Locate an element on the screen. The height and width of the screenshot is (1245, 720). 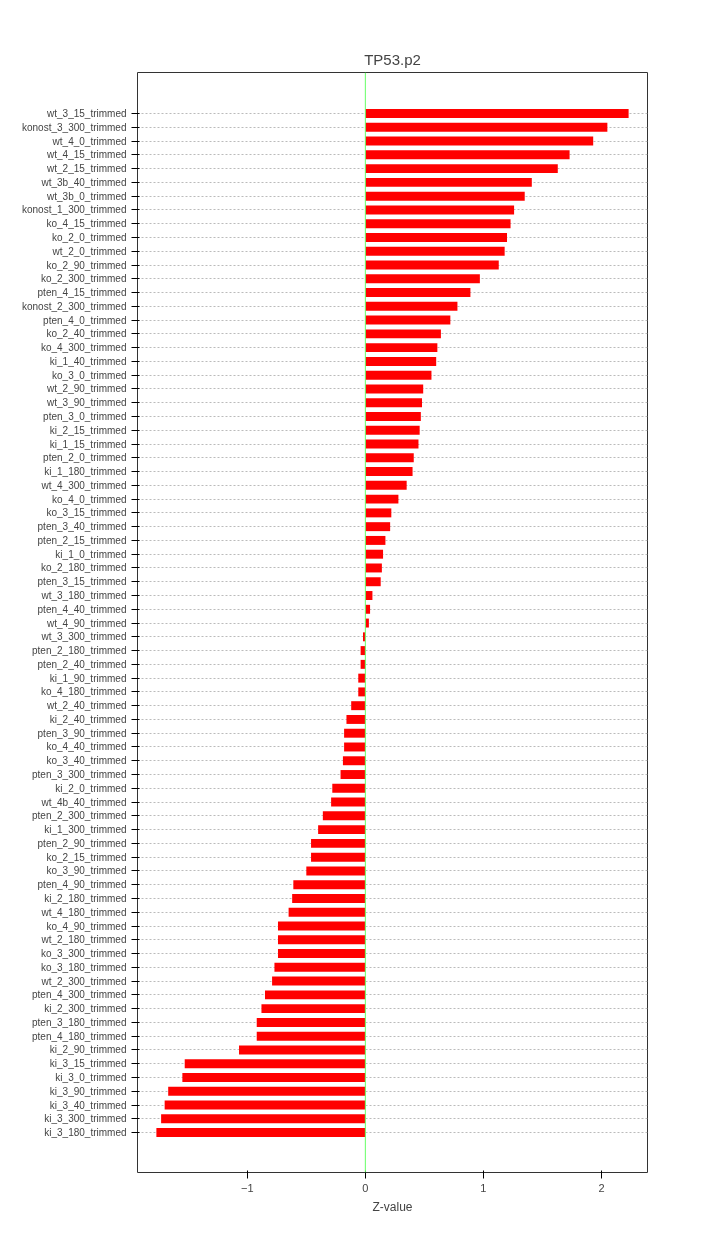
y-tick-label: wt_2_15_trimmed is located at coordinates (86, 169).